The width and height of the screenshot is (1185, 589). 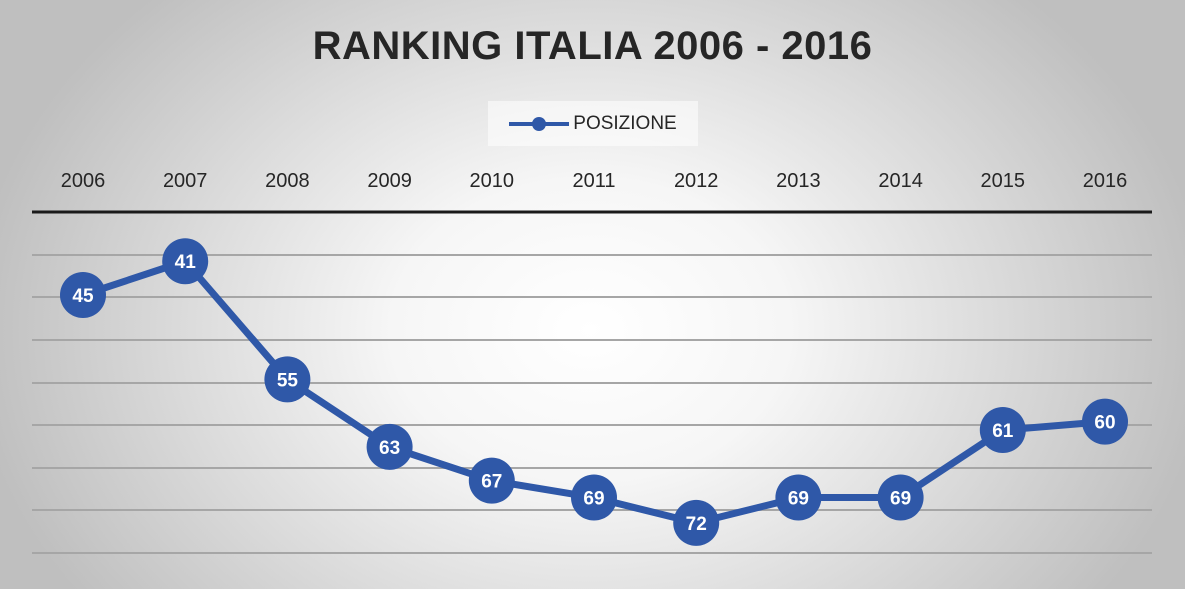 I want to click on x-tick-label: 2015, so click(x=1003, y=181).